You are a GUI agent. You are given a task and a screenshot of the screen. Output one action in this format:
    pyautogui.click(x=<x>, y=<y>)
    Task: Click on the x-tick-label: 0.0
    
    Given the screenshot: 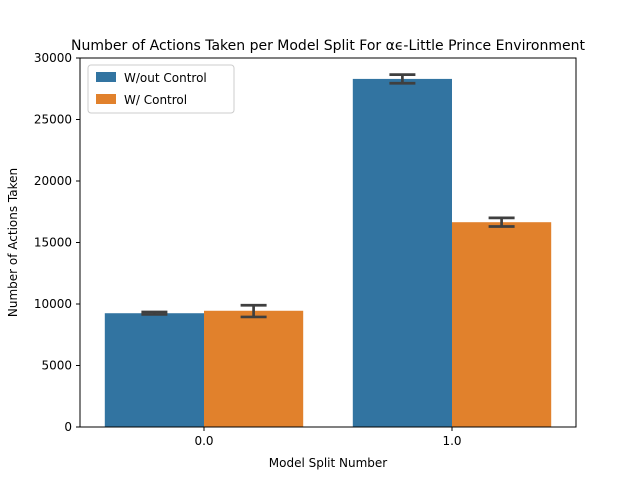 What is the action you would take?
    pyautogui.click(x=203, y=441)
    